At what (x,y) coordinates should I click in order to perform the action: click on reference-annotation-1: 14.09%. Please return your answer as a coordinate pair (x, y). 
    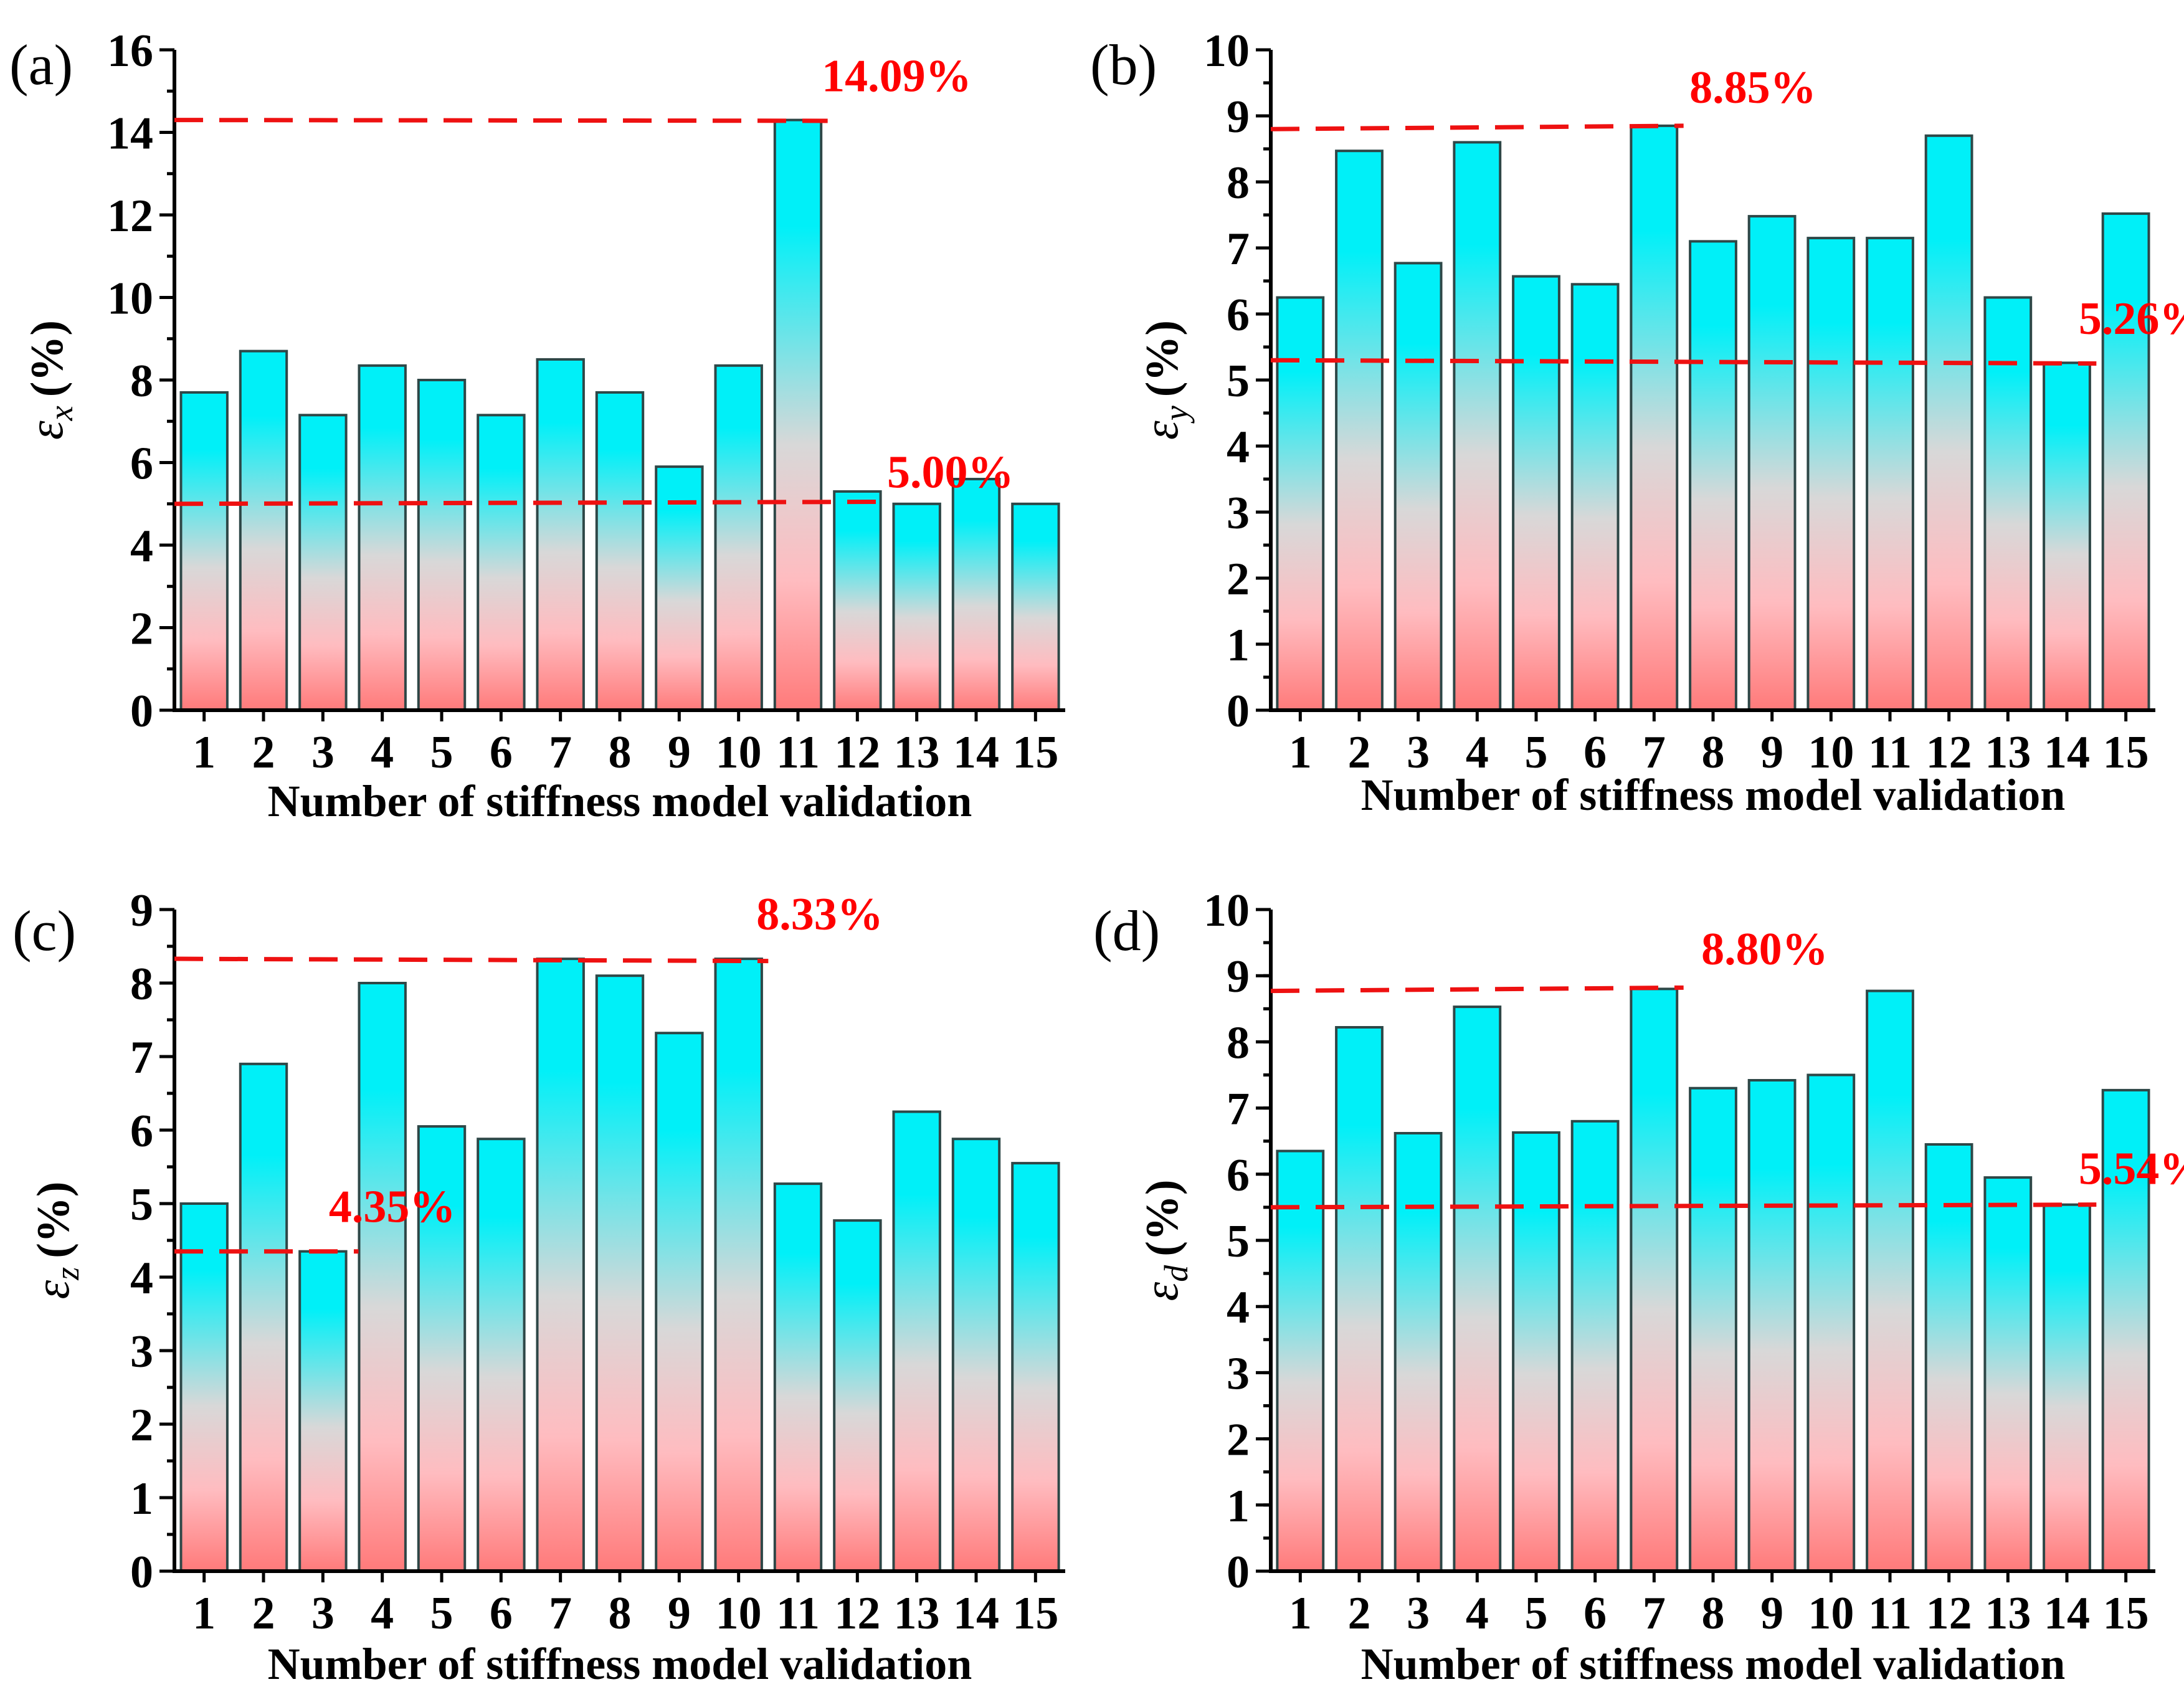
    Looking at the image, I should click on (897, 76).